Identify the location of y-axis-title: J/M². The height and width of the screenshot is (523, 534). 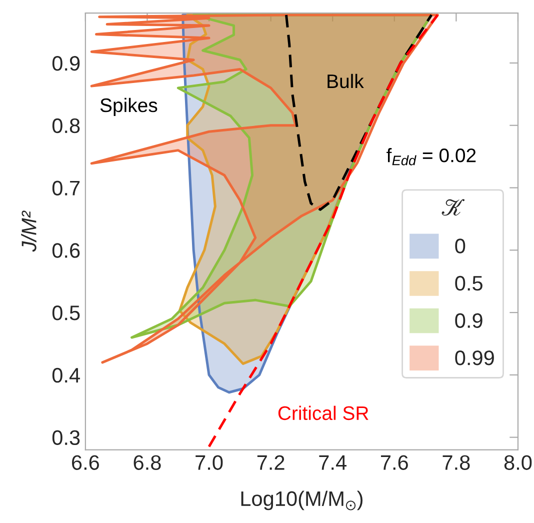
(28, 231).